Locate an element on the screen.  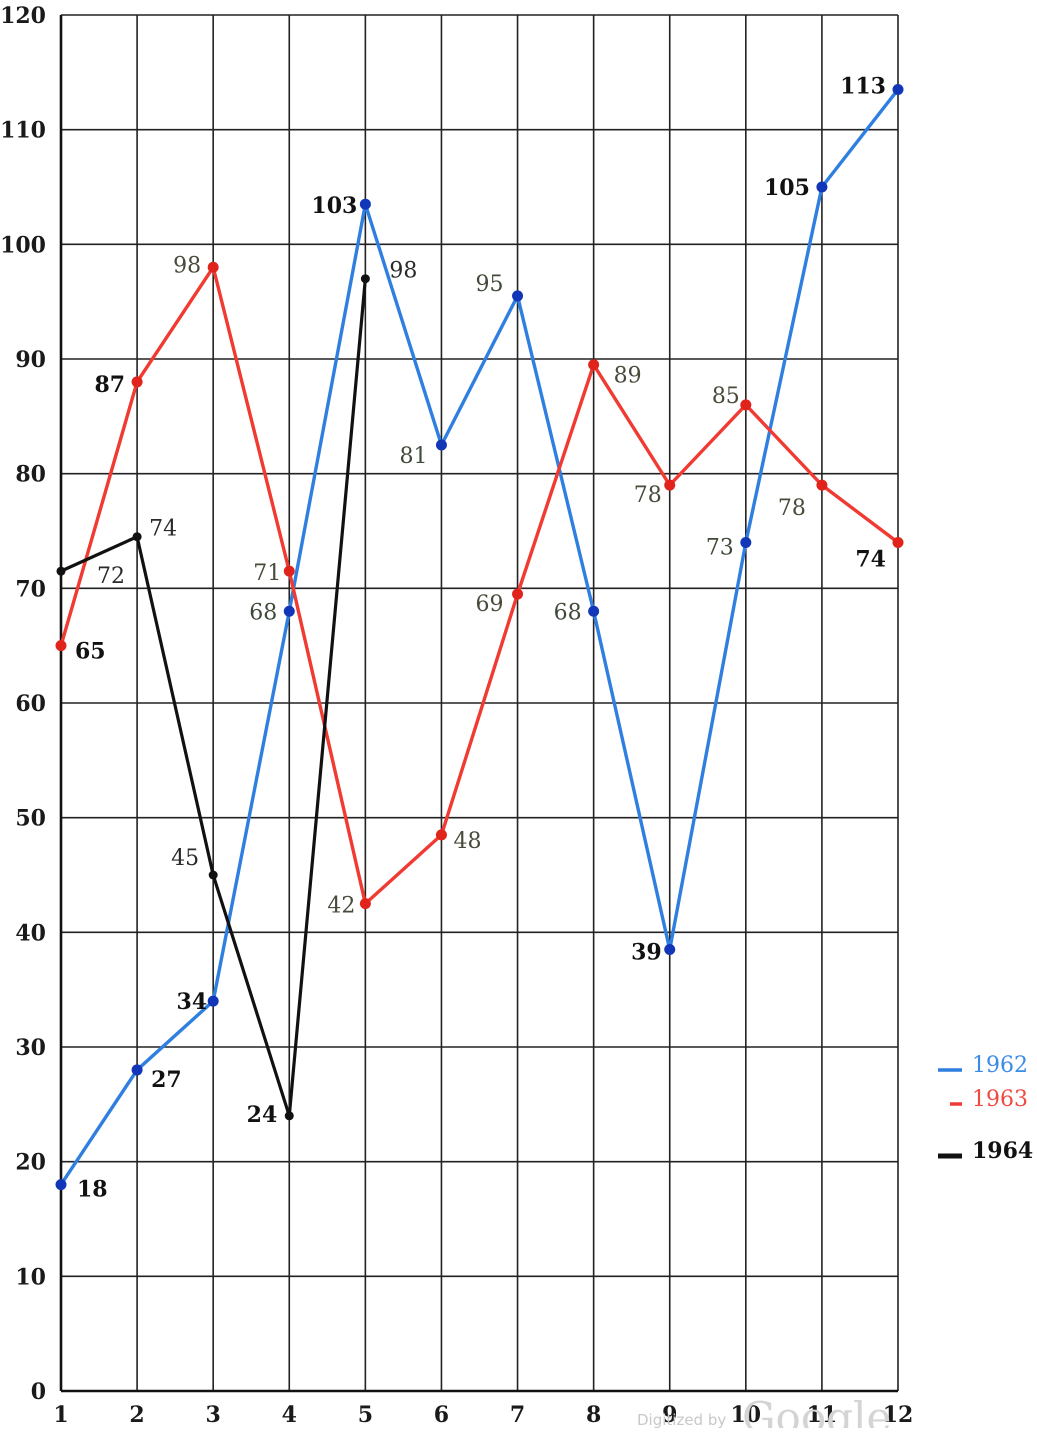
data-label-1964-1: 72 is located at coordinates (111, 576).